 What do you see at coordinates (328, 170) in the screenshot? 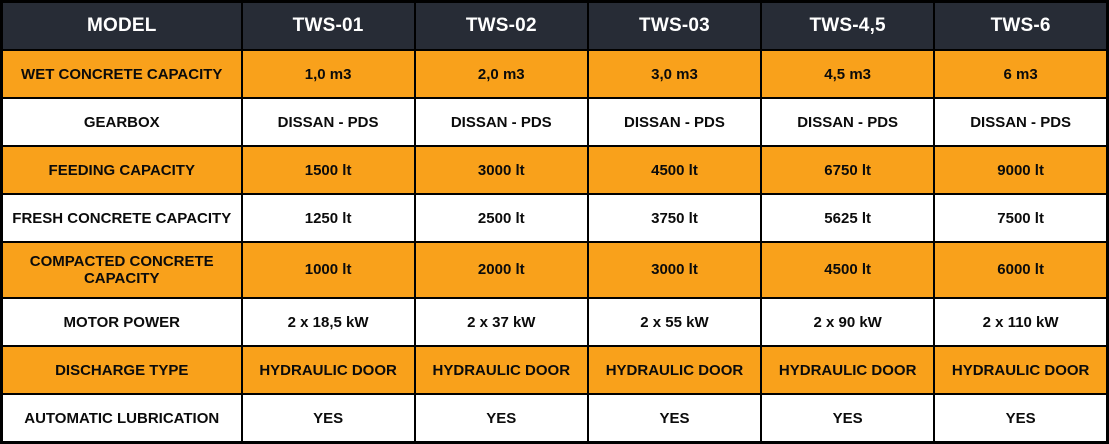
I see `spec-cell: 1500 lt` at bounding box center [328, 170].